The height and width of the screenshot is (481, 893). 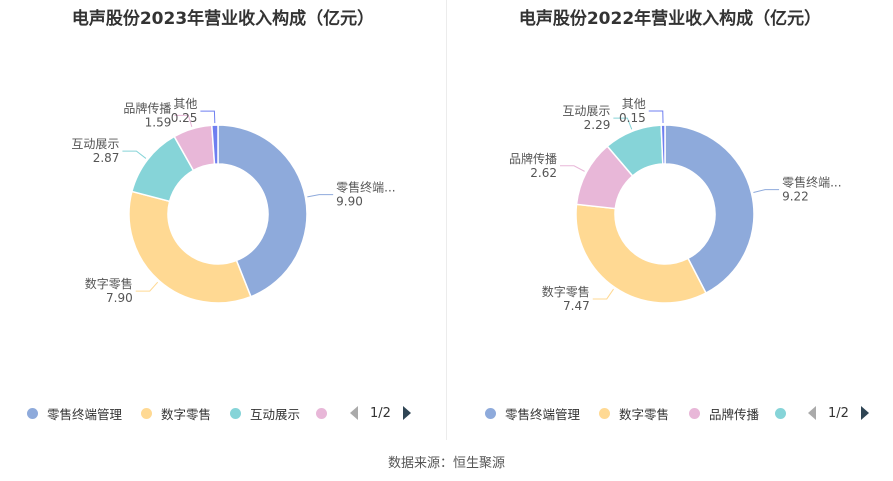 I want to click on data-source-note: 数据来源：恒生聚源, so click(x=446, y=463).